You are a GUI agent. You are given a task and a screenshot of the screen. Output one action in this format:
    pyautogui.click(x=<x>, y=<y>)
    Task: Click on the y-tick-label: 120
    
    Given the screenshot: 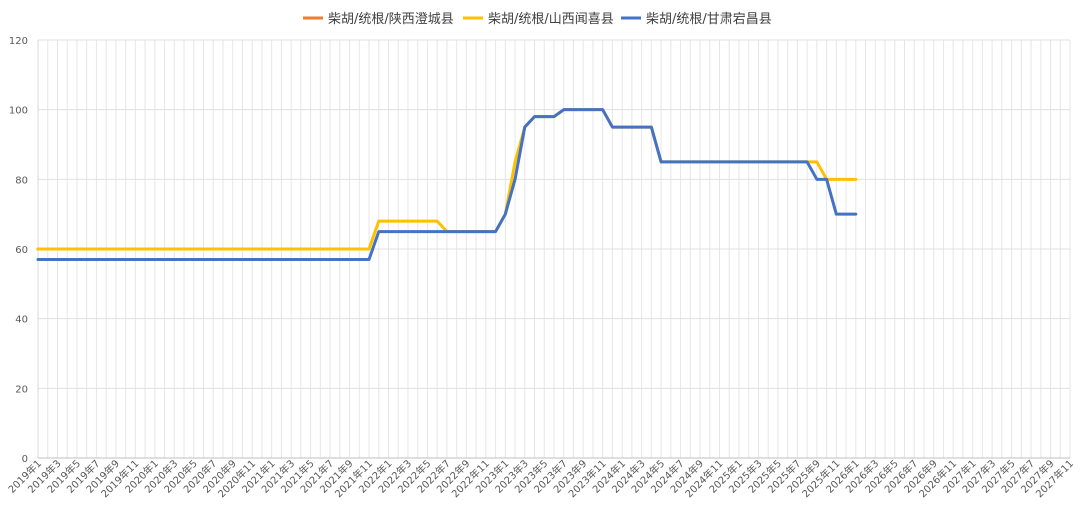 What is the action you would take?
    pyautogui.click(x=18, y=41)
    